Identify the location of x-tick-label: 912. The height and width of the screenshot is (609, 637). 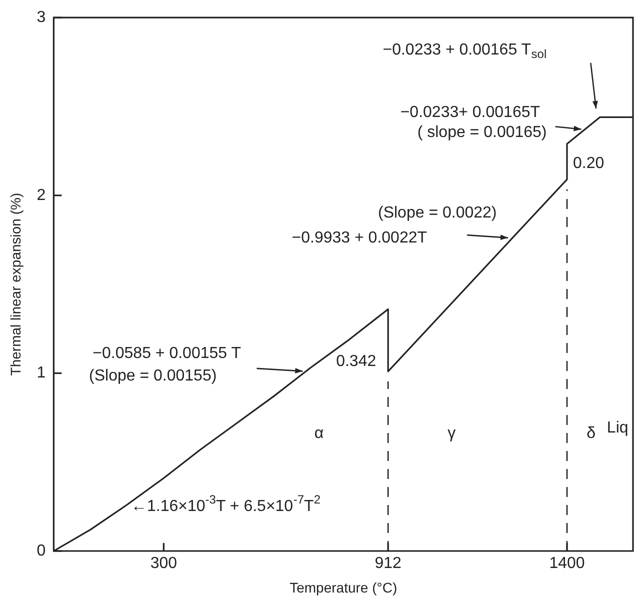
(388, 563).